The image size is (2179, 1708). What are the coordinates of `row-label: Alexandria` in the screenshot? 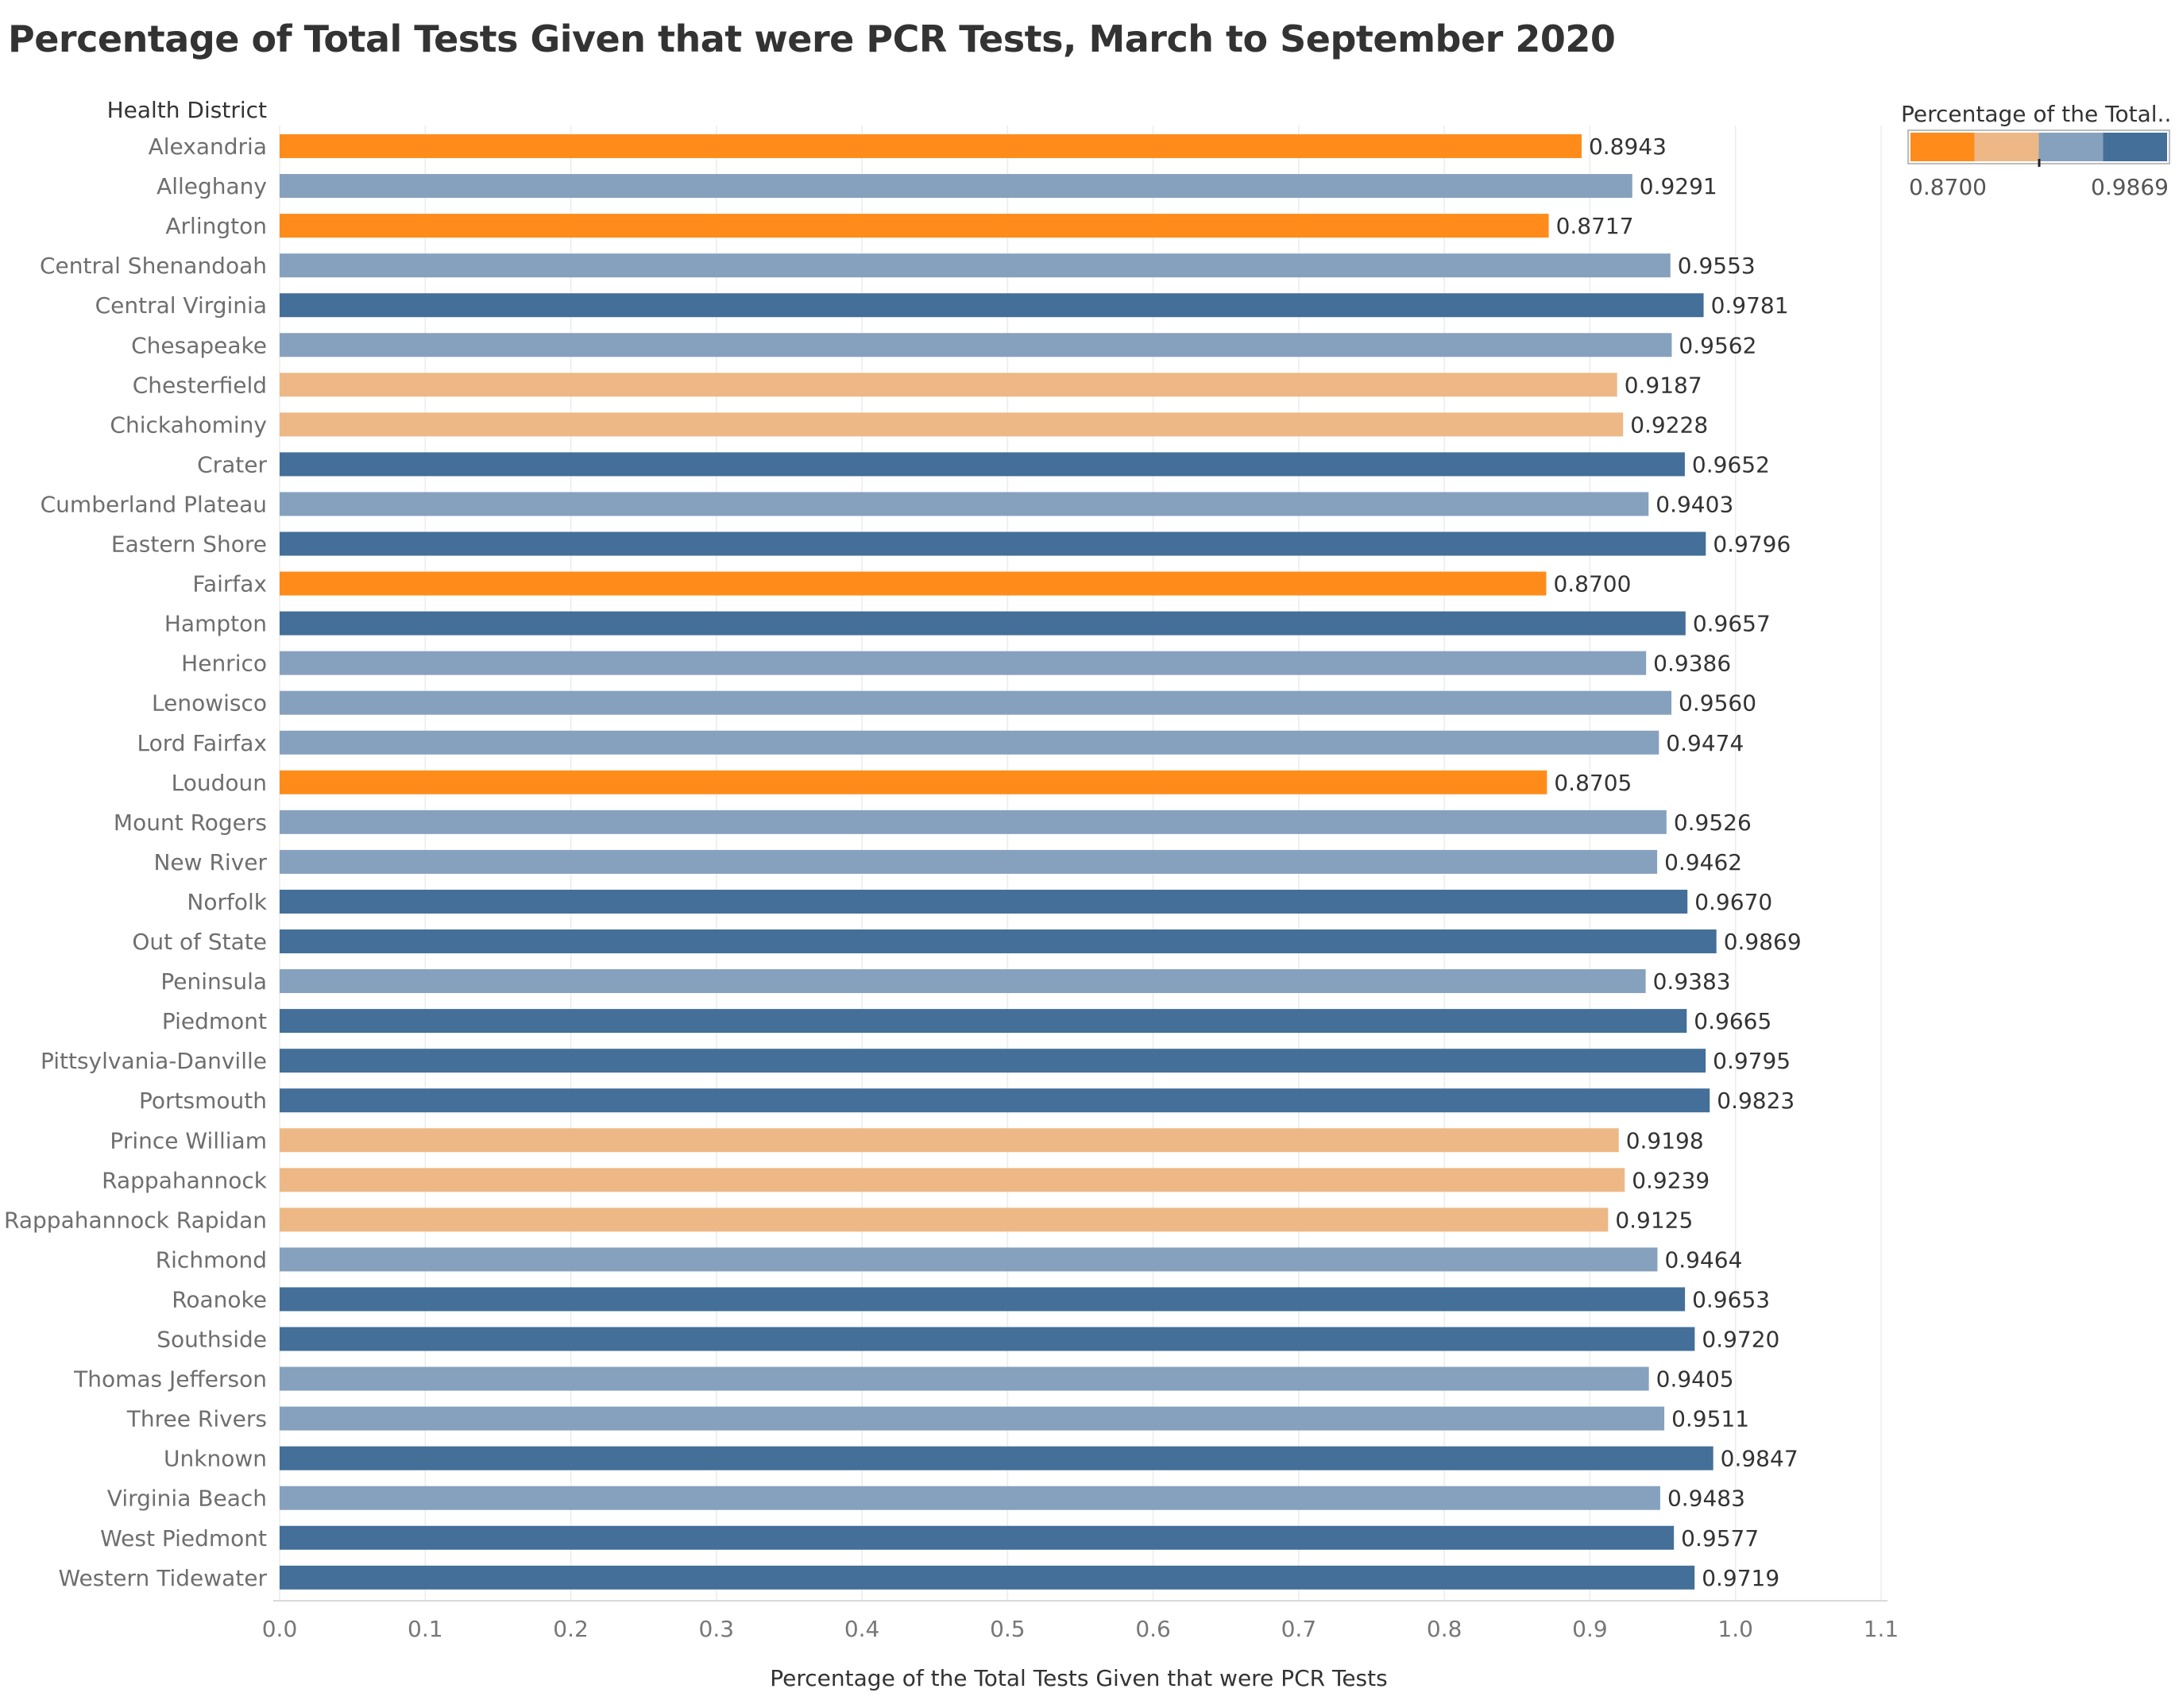 It's located at (208, 146).